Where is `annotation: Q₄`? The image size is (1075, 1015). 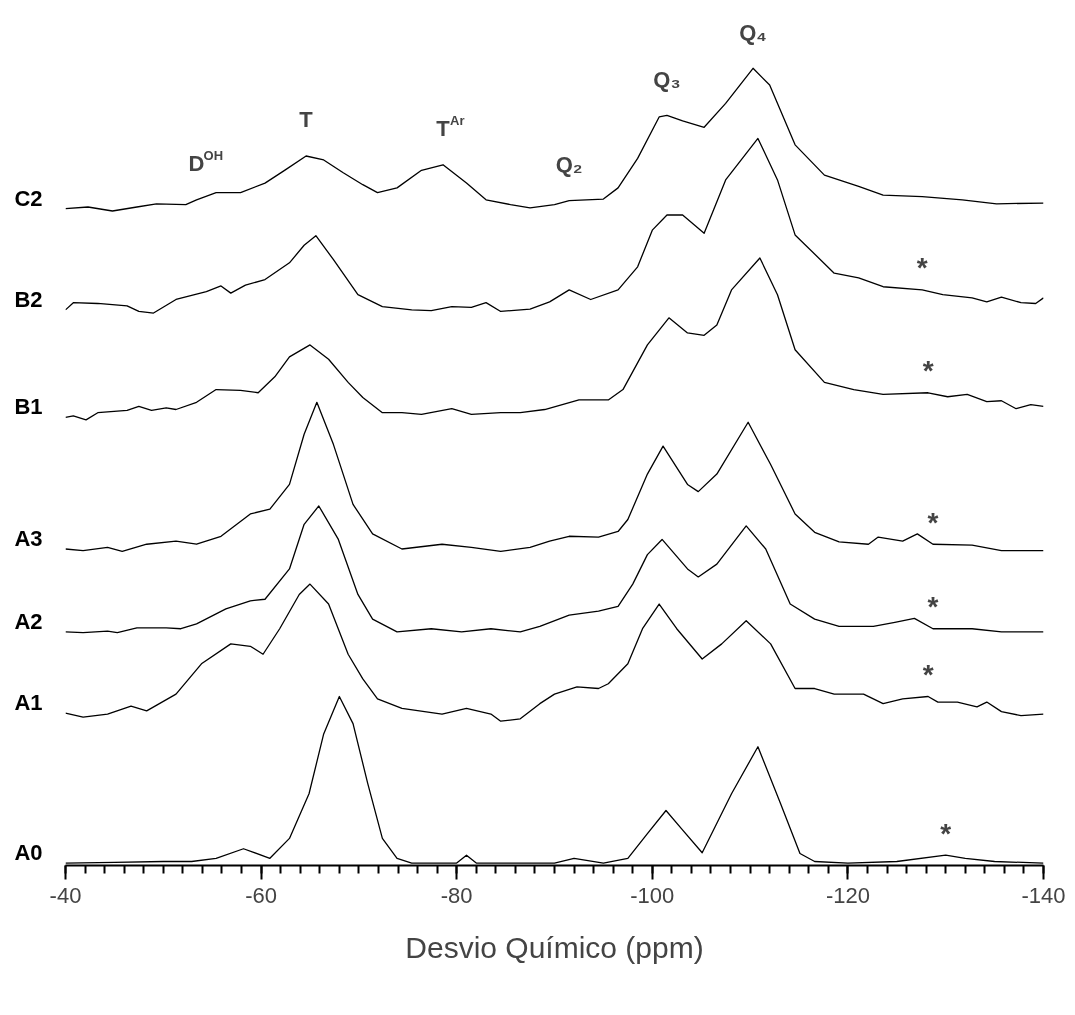 annotation: Q₄ is located at coordinates (753, 32).